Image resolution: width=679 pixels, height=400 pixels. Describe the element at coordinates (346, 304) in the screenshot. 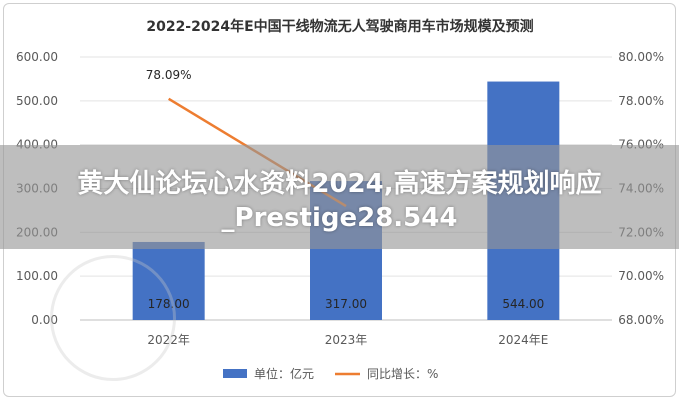

I see `bar-data-label: 317.00` at that location.